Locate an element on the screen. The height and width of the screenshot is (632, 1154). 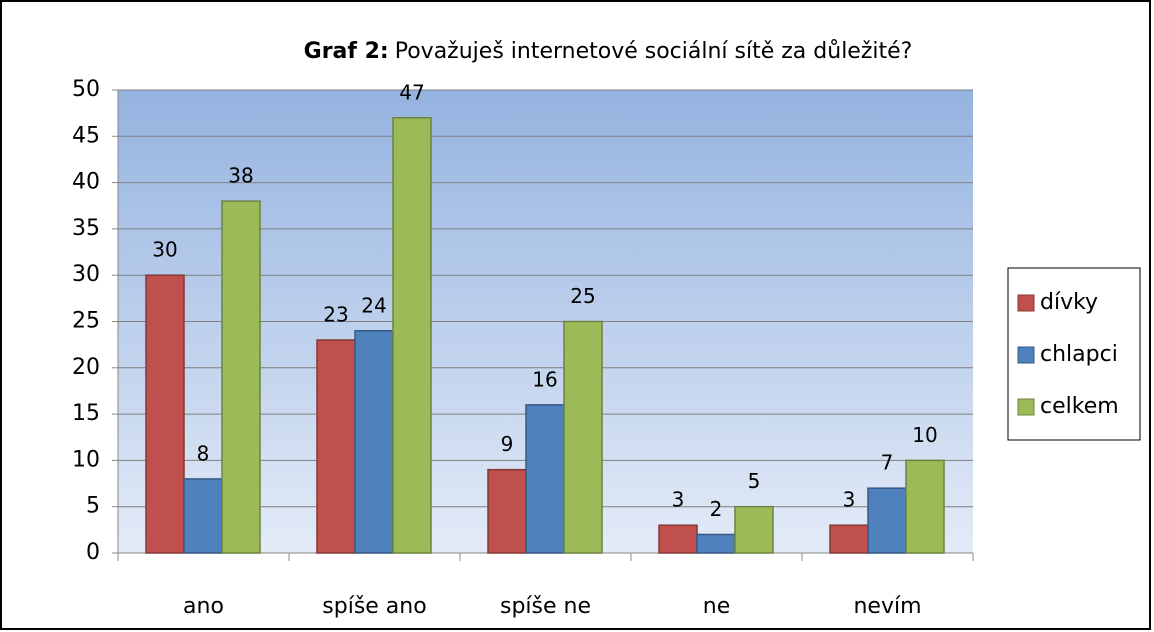
x-tick-label: ano is located at coordinates (203, 606).